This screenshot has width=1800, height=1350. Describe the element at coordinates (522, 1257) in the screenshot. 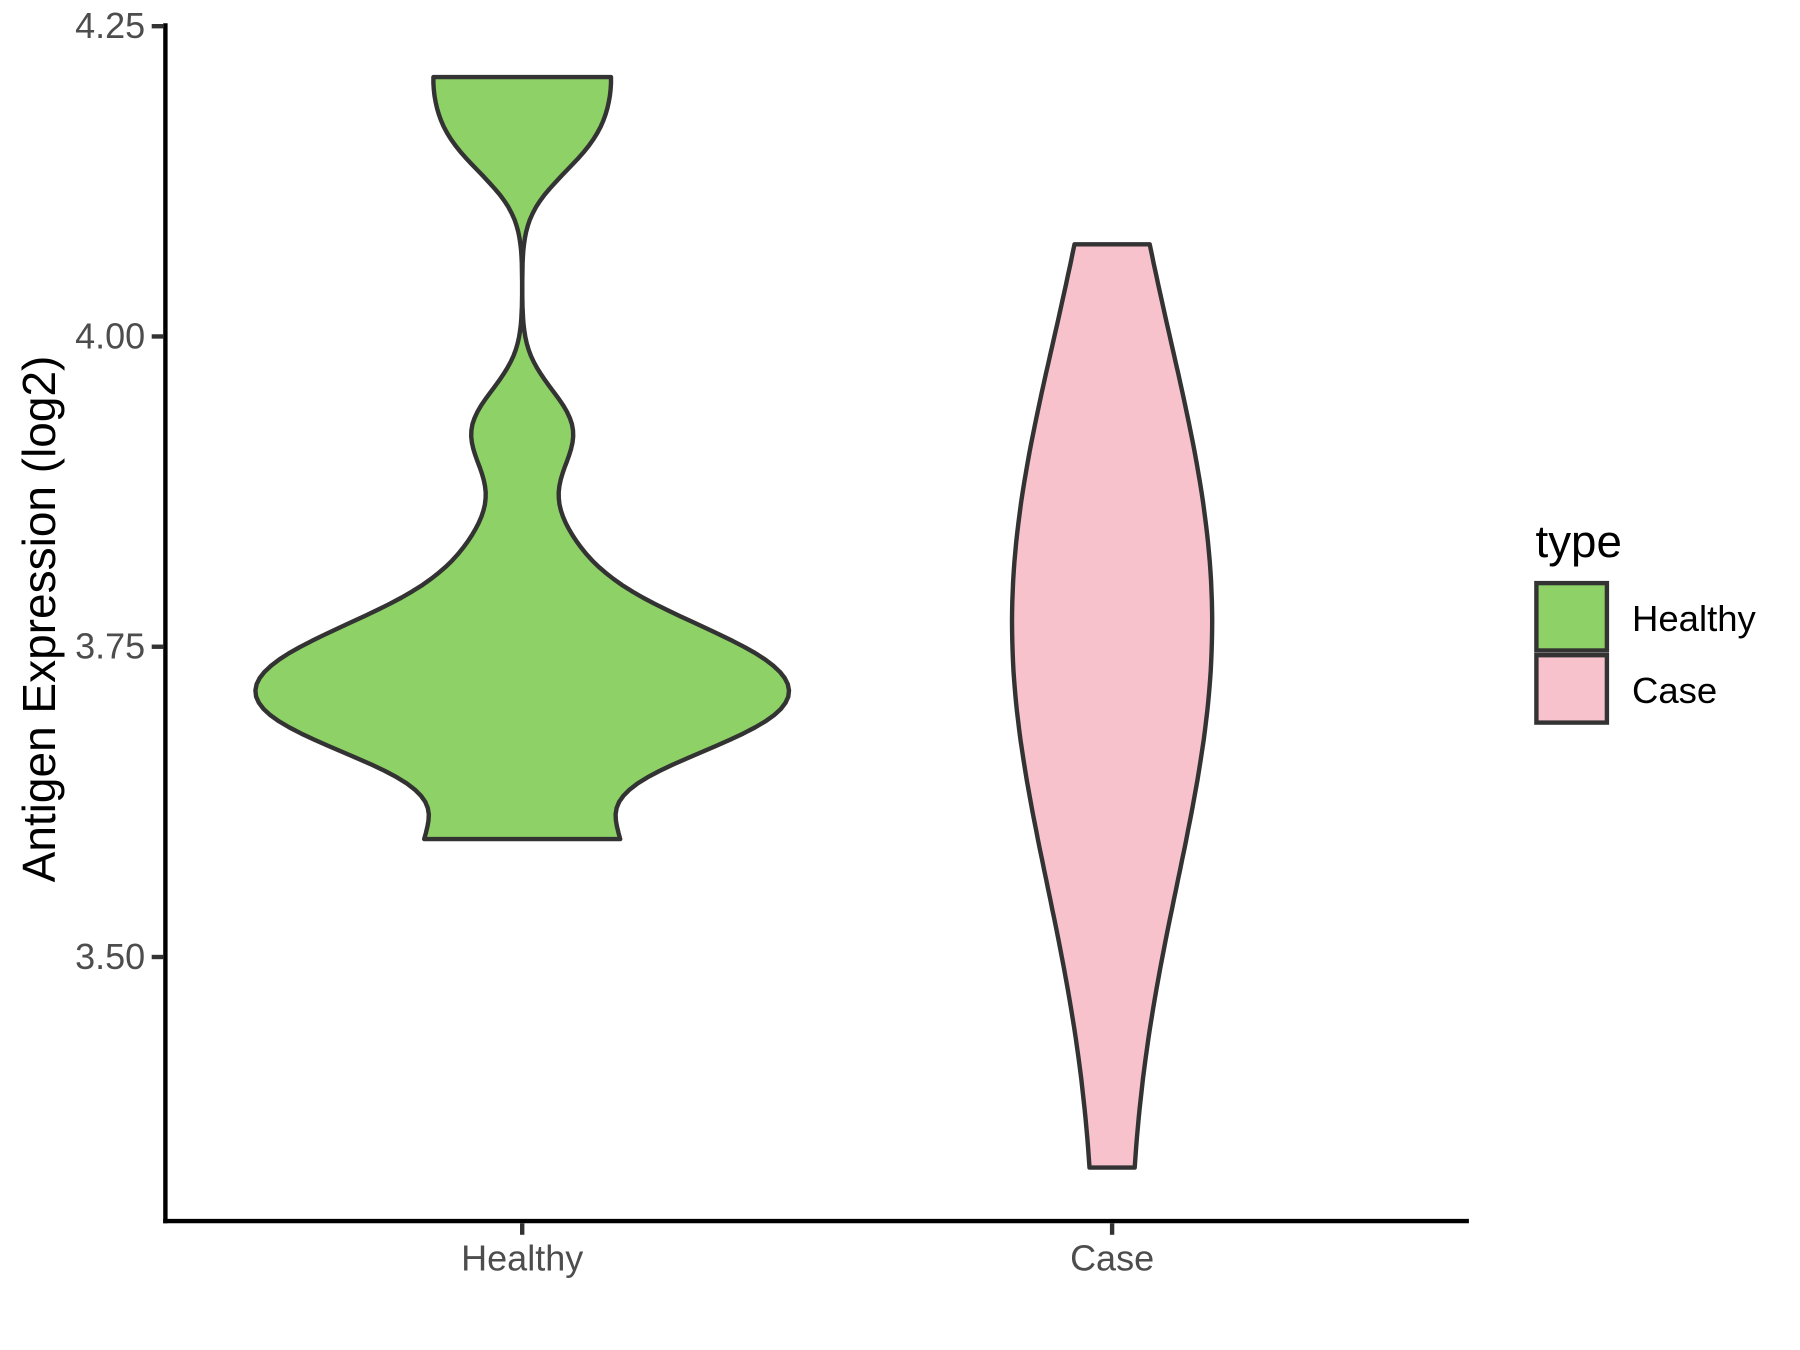

I see `x-tick-label-healthy: Healthy` at that location.